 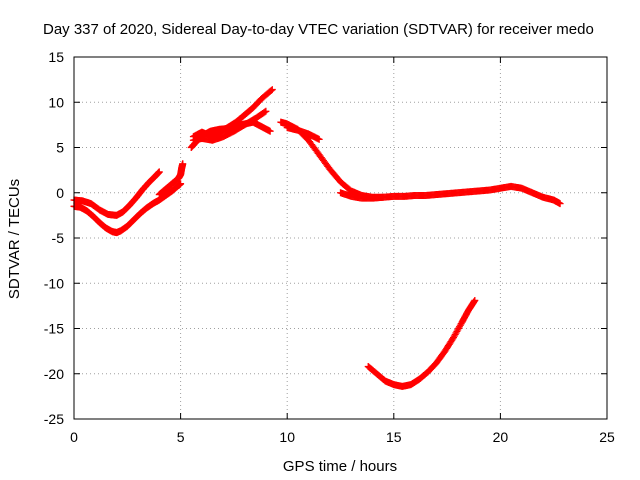 What do you see at coordinates (394, 437) in the screenshot?
I see `x-tick-label: 15` at bounding box center [394, 437].